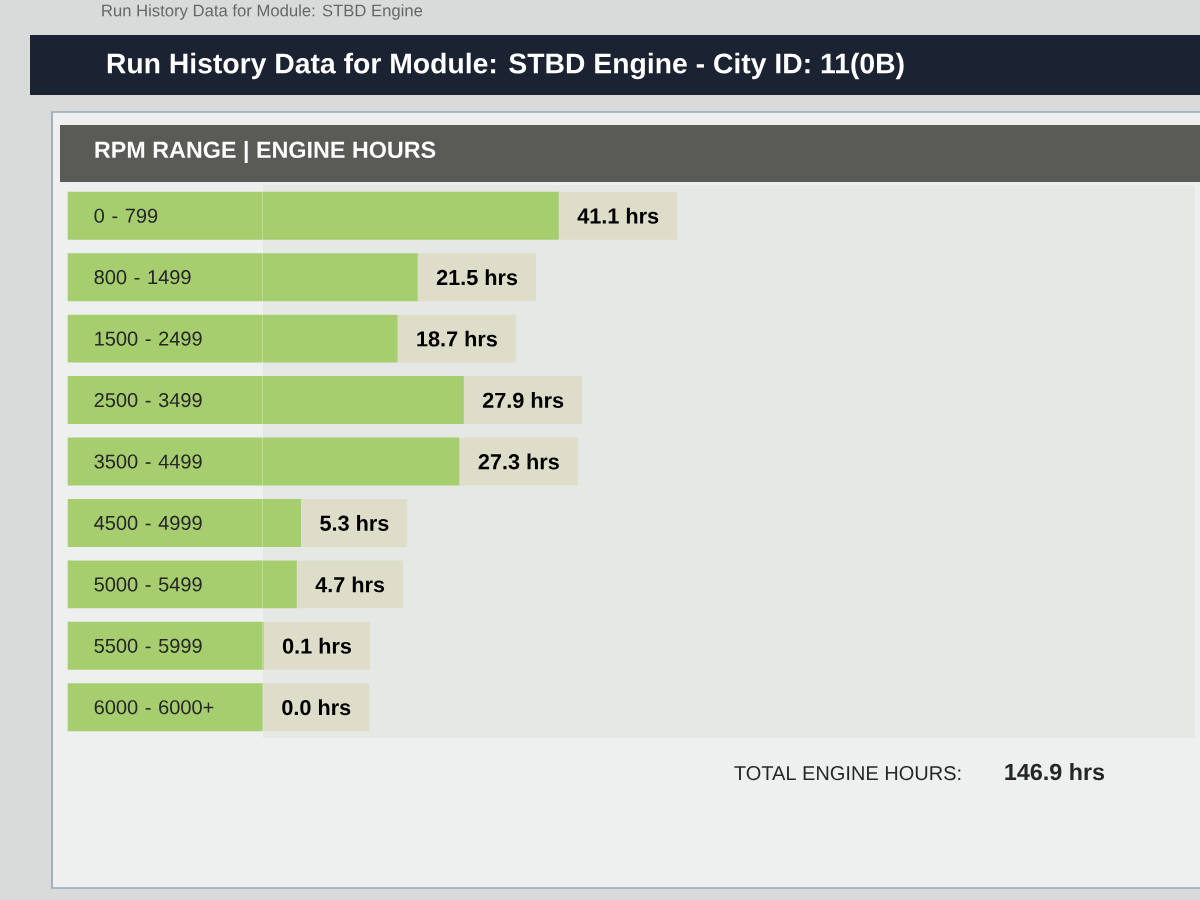 Image resolution: width=1200 pixels, height=900 pixels. I want to click on data-label: 21.5 hrs, so click(477, 277).